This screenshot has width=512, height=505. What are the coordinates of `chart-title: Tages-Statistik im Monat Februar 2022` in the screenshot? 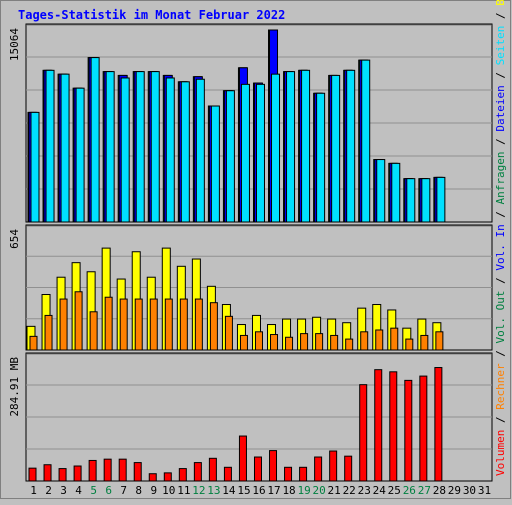 It's located at (151, 15).